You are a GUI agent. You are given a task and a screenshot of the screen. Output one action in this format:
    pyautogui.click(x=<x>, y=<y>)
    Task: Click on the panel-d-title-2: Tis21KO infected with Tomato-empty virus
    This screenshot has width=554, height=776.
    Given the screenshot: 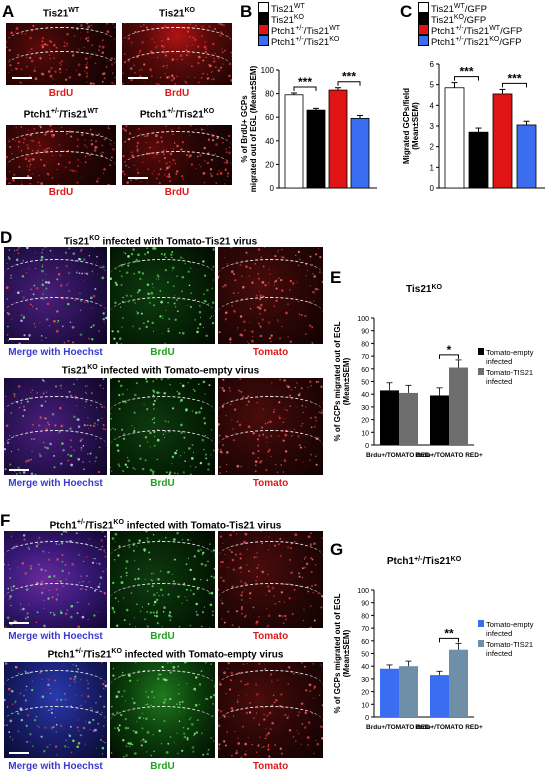 What is the action you would take?
    pyautogui.click(x=160, y=370)
    